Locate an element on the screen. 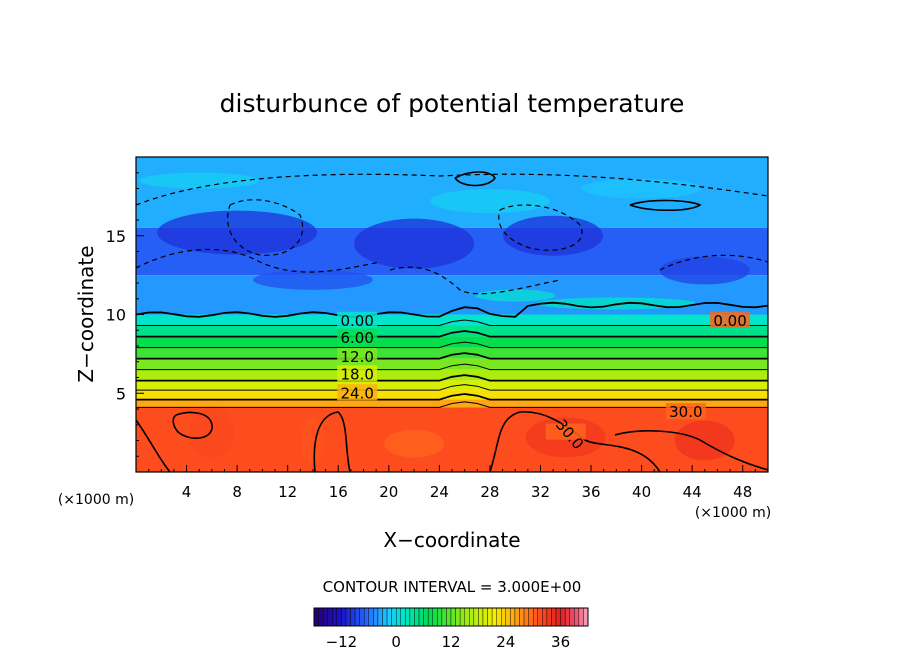 The width and height of the screenshot is (904, 654). x-tick-label: 40 is located at coordinates (641, 492).